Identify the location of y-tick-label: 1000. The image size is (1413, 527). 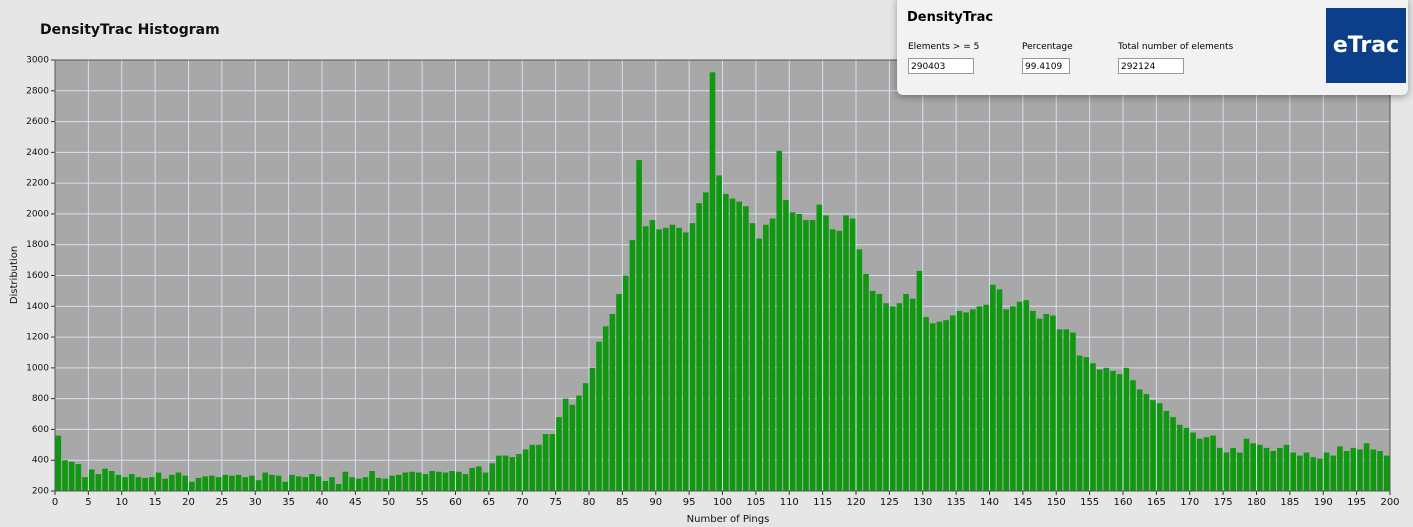
(37, 368).